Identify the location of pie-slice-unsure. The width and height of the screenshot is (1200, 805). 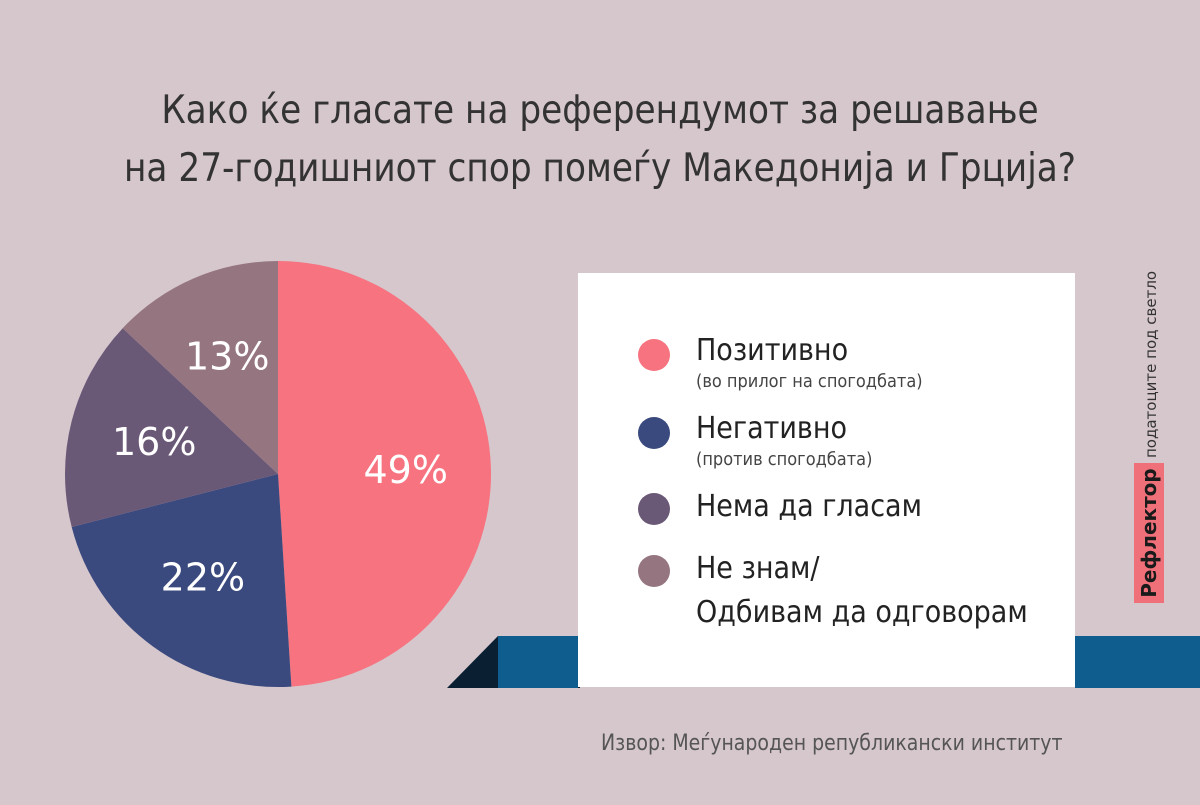
(200, 367).